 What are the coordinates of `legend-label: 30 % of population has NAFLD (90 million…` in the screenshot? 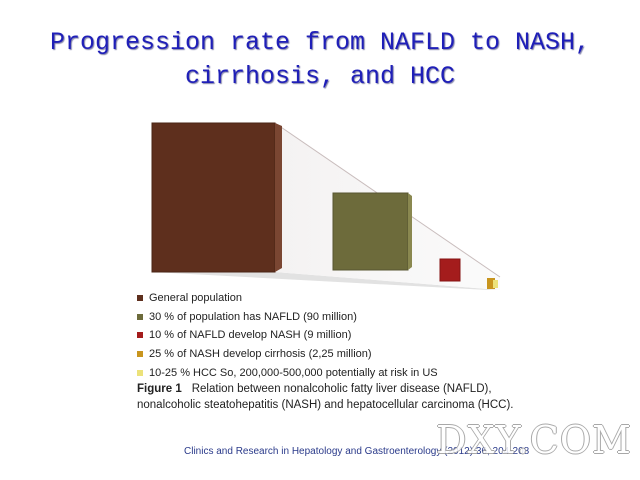 It's located at (253, 316).